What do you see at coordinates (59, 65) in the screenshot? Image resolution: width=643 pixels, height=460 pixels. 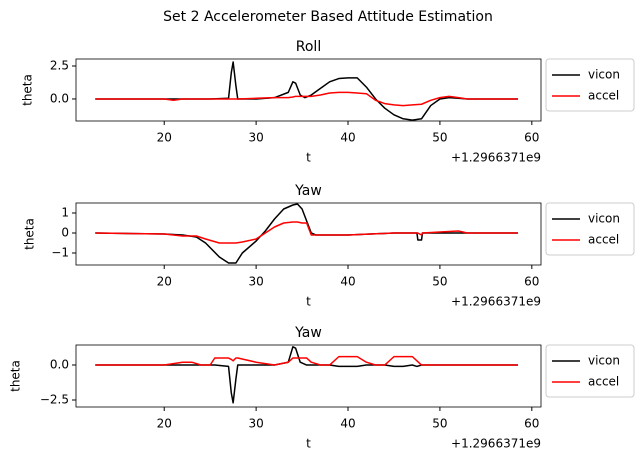 I see `y-tick-label: 2.5` at bounding box center [59, 65].